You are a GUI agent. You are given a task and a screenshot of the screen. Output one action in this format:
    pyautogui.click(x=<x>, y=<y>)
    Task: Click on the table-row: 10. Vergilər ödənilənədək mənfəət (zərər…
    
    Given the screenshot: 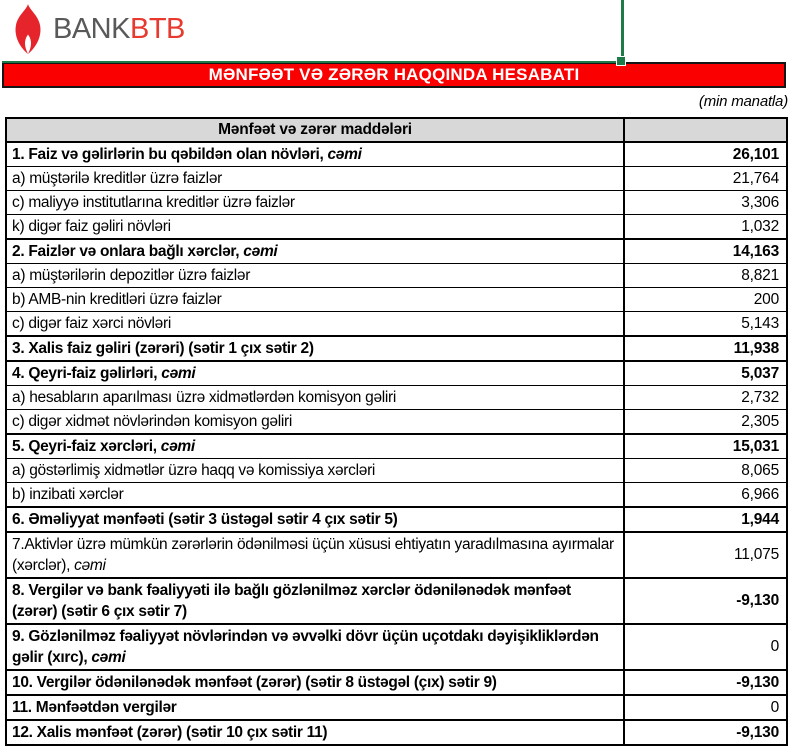 What is the action you would take?
    pyautogui.click(x=396, y=682)
    